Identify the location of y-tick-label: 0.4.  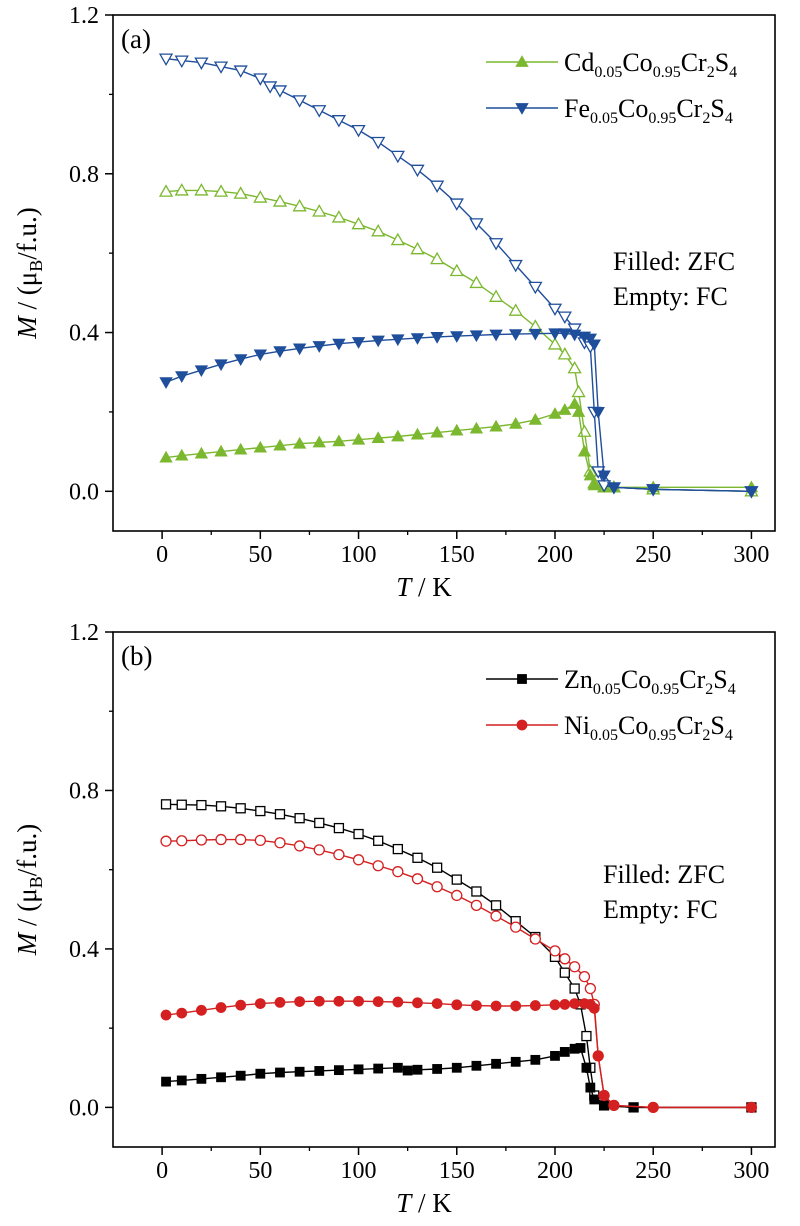
(84, 334).